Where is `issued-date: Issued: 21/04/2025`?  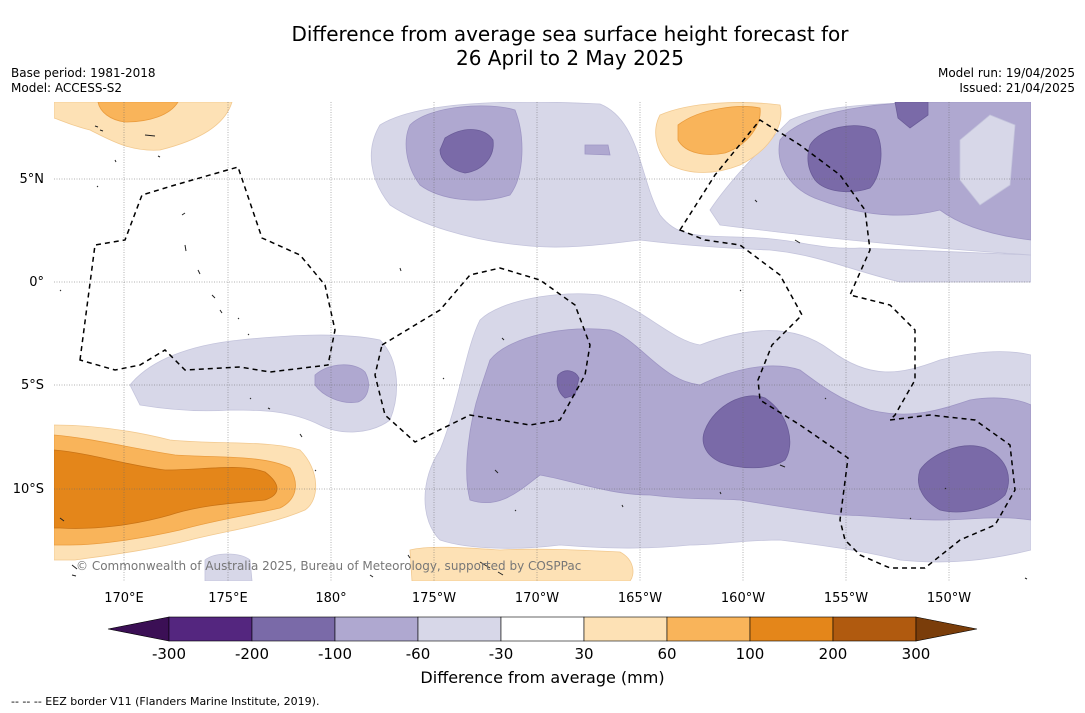 issued-date: Issued: 21/04/2025 is located at coordinates (1017, 88).